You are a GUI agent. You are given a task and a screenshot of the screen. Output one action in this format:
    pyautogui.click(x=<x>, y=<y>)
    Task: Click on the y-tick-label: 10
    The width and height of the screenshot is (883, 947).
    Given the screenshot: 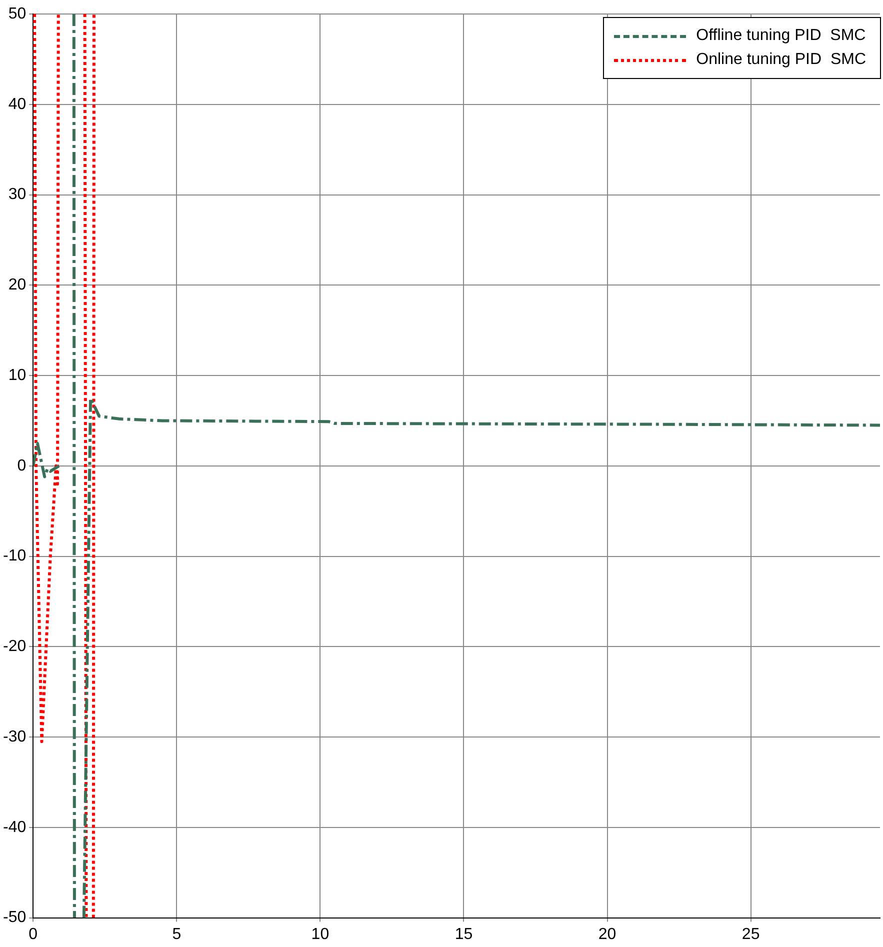 What is the action you would take?
    pyautogui.click(x=17, y=375)
    